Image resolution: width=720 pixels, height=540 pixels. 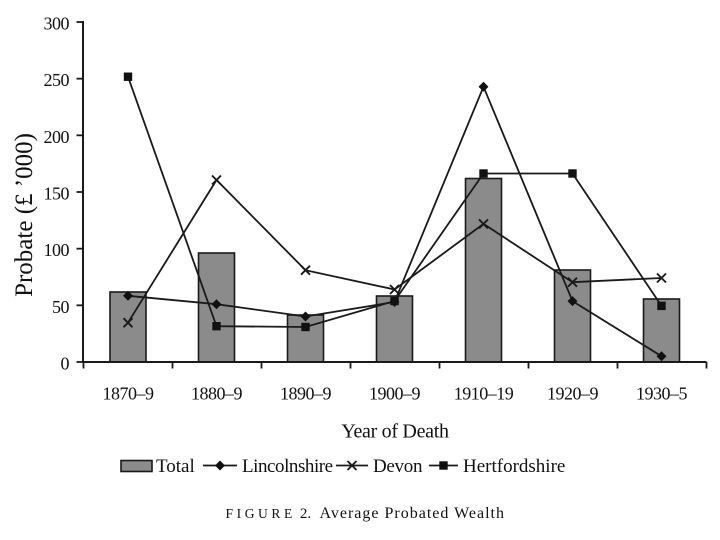 I want to click on svg-text: 150, so click(x=57, y=194).